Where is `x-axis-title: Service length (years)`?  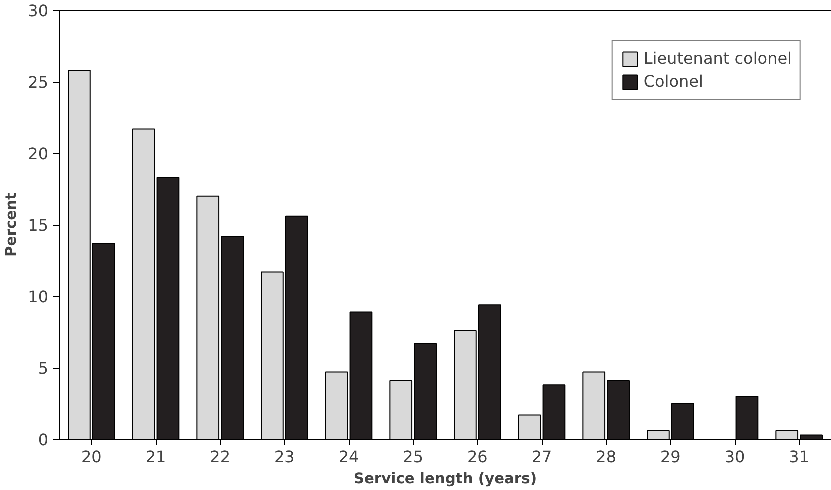 x-axis-title: Service length (years) is located at coordinates (446, 479).